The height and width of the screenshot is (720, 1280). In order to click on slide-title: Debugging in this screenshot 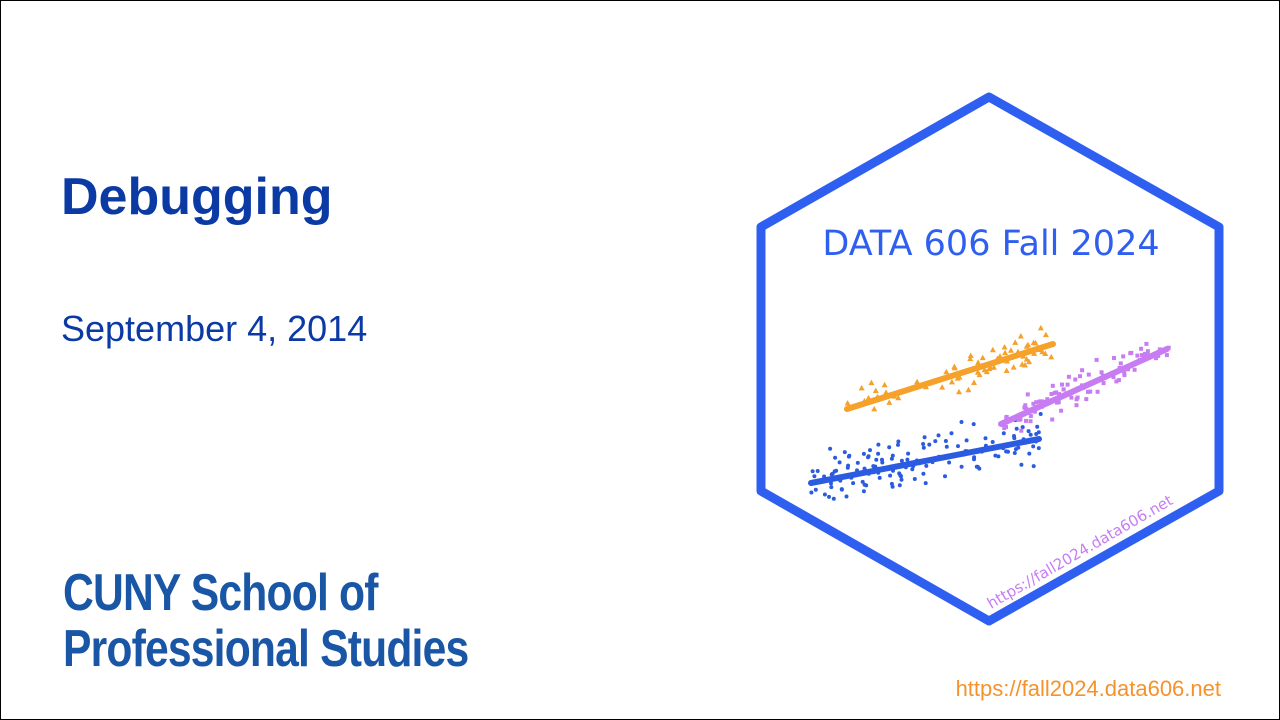, I will do `click(197, 197)`.